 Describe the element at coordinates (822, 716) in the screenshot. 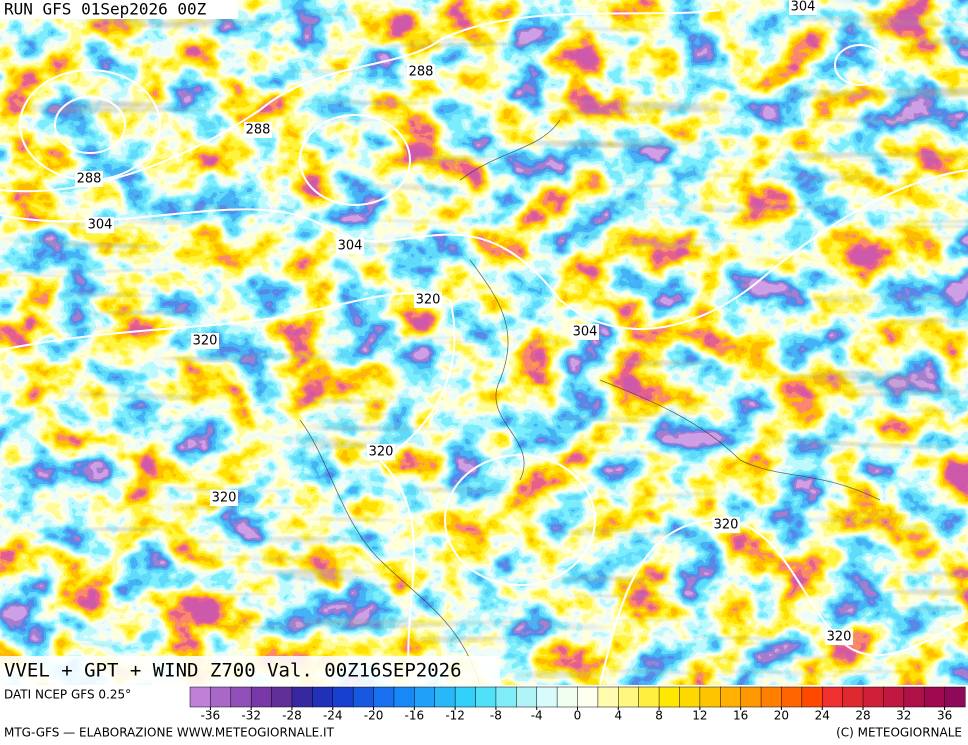

I see `colorbar-tick-label: 24` at that location.